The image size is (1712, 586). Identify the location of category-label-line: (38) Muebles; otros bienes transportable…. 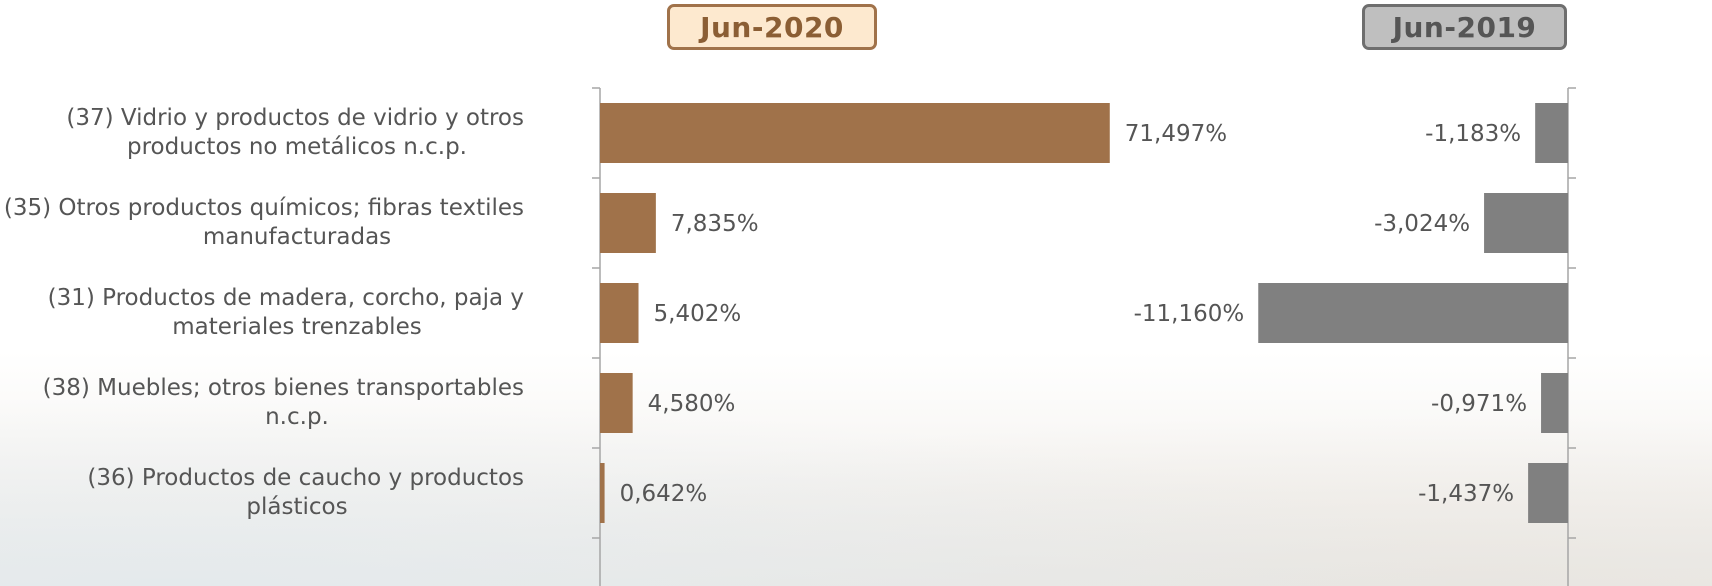
(283, 388).